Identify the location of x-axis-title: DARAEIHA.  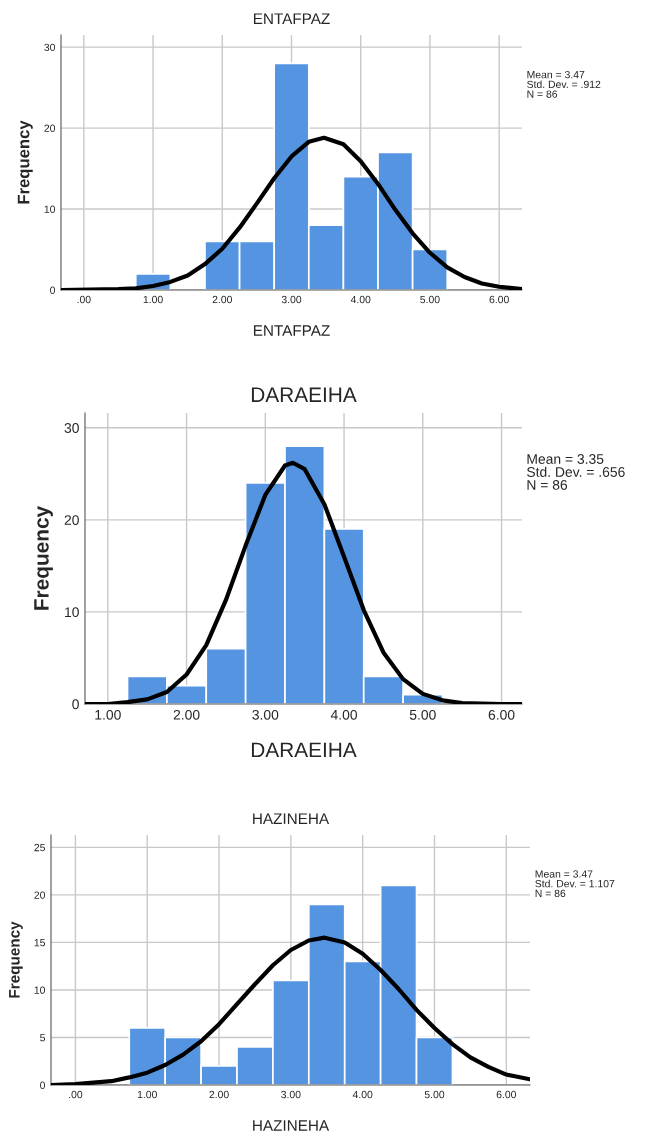
(304, 750).